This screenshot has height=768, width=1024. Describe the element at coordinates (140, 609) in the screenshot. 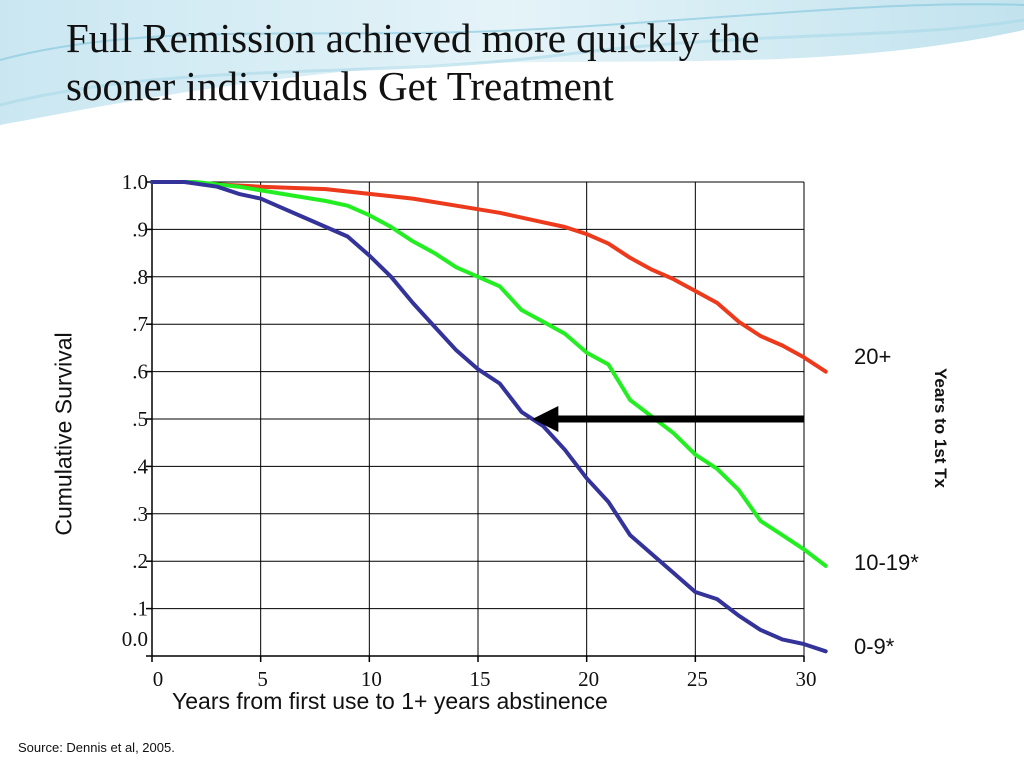

I see `y-tick-label-1: .1` at that location.